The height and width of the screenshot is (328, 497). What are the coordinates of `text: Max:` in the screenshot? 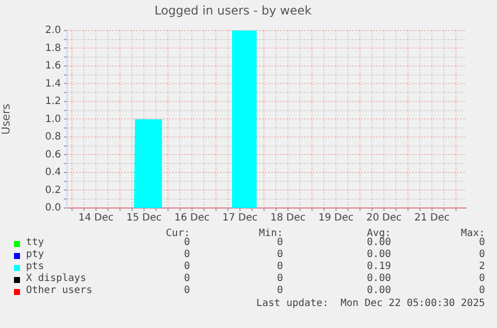 It's located at (472, 233).